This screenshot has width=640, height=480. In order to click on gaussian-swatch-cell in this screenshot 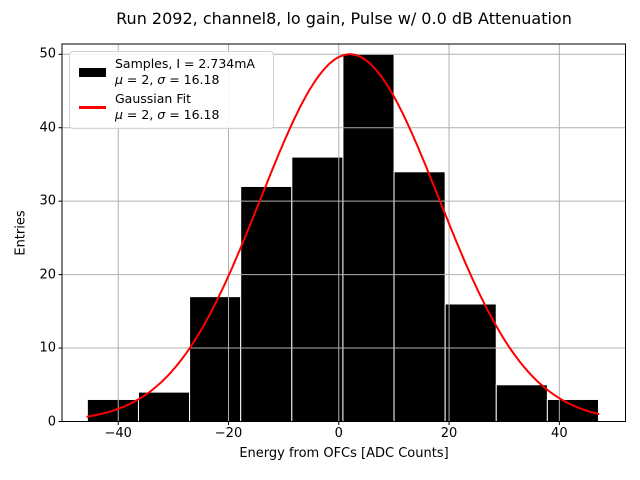, I will do `click(92, 107)`.